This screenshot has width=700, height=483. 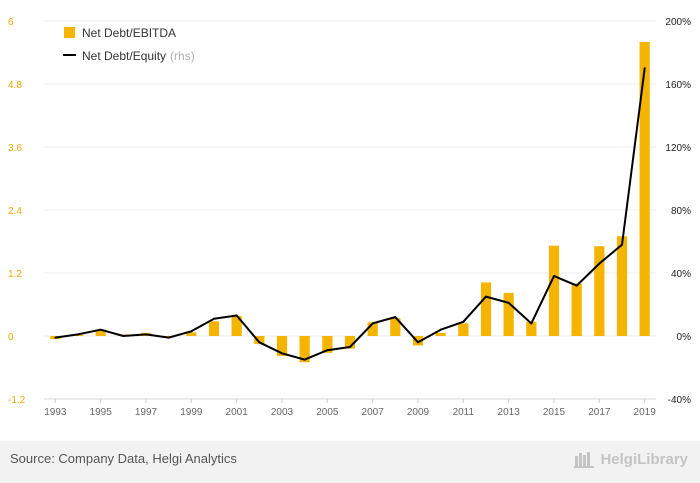 I want to click on x-tick-label: 2013, so click(x=509, y=412).